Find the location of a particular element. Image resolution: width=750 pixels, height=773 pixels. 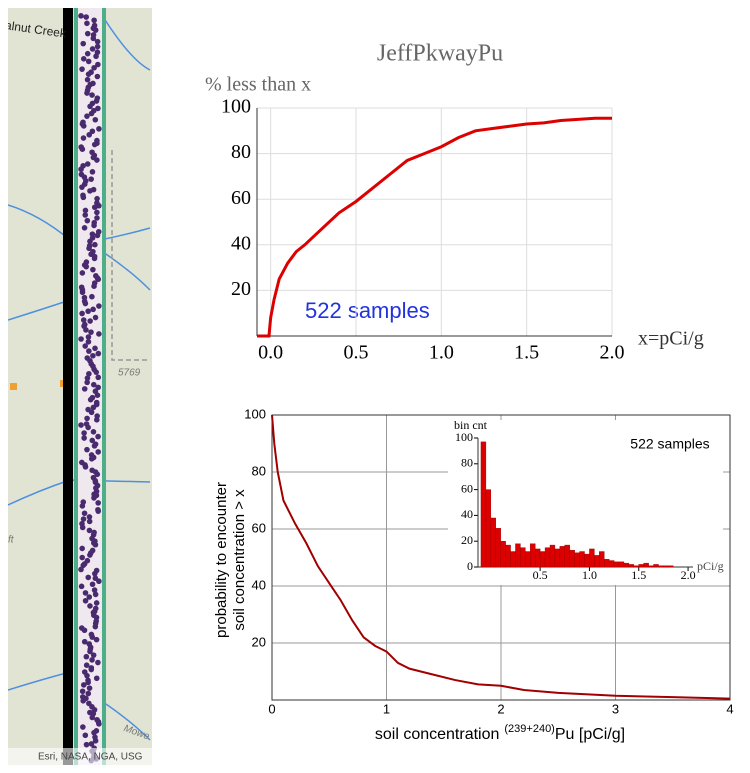

x-tick-label: 3 is located at coordinates (615, 708).